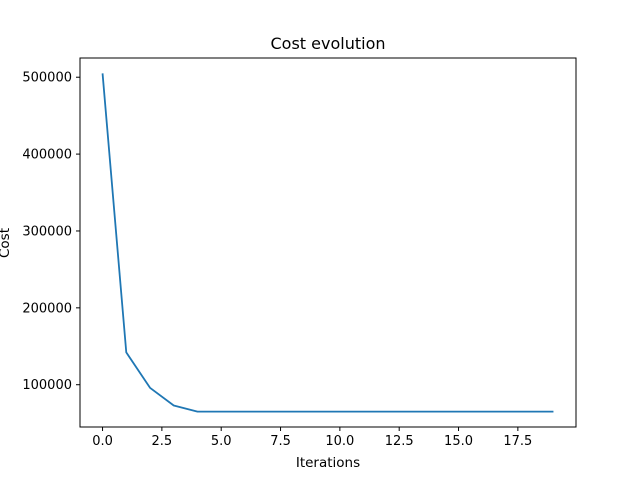 Image resolution: width=640 pixels, height=480 pixels. I want to click on x-tick-label: 17.5, so click(517, 441).